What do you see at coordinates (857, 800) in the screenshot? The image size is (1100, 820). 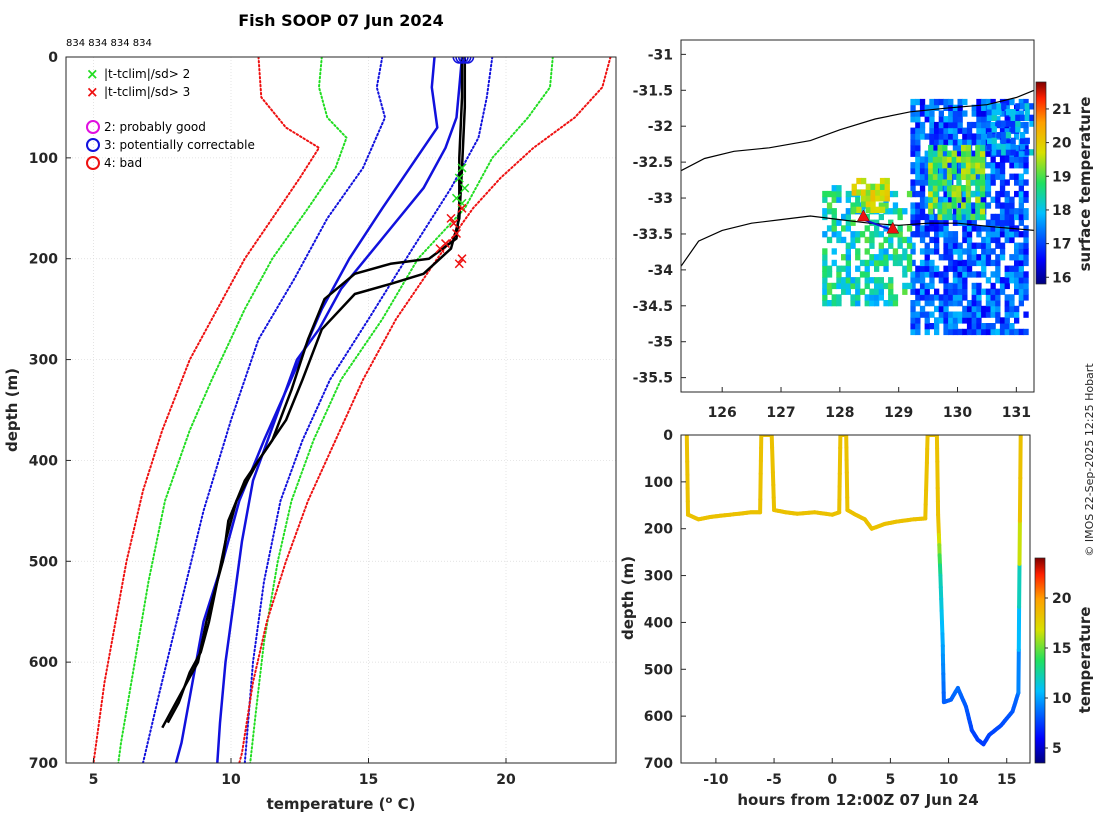 I see `timeseries-xlabel: hours from 12:00Z 07 Jun 24` at bounding box center [857, 800].